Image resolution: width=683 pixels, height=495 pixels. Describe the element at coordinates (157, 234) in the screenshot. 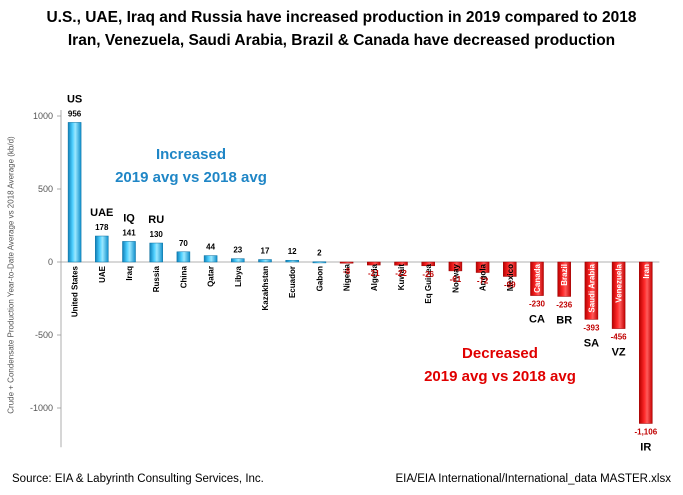

I see `value-label: 130` at that location.